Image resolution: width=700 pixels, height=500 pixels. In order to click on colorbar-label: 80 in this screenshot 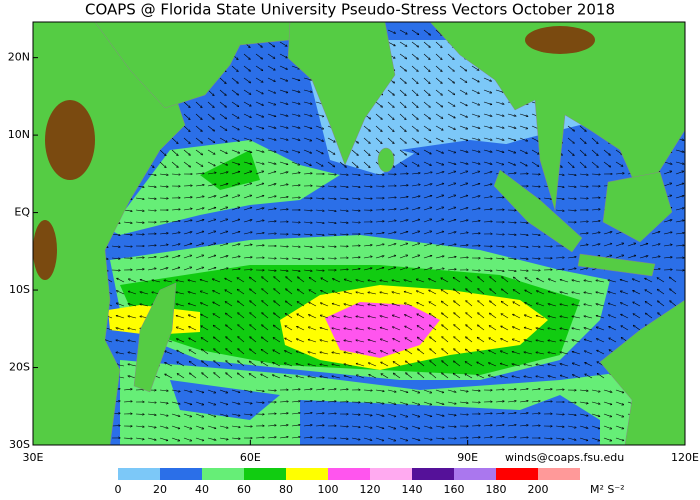, I will do `click(286, 489)`.